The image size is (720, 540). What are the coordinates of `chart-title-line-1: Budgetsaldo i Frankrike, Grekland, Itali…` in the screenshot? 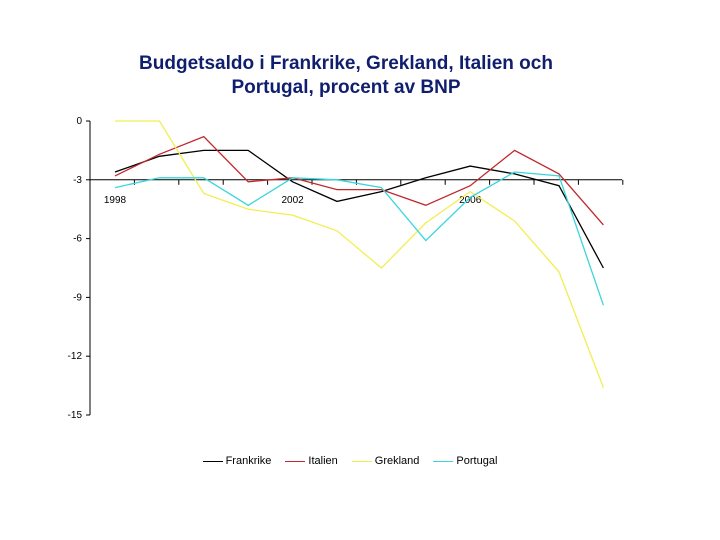 It's located at (346, 63).